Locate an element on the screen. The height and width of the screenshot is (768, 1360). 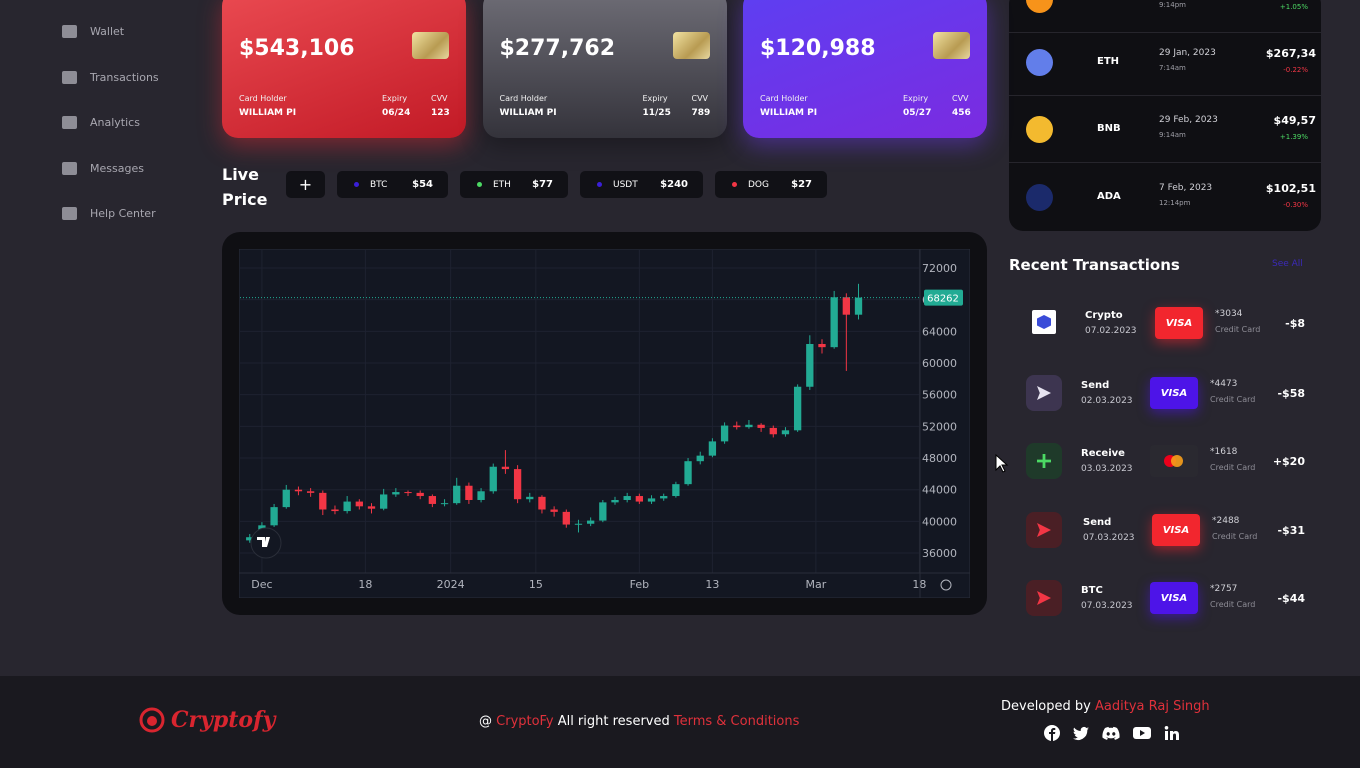
sidebar-label: Help Center is located at coordinates (123, 213).